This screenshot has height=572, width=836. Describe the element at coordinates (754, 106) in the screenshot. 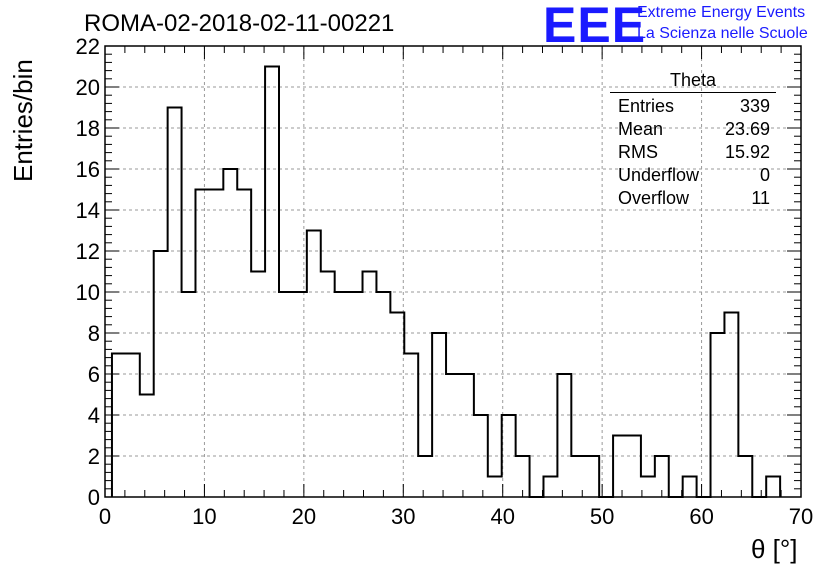

I see `stats-value: 339` at that location.